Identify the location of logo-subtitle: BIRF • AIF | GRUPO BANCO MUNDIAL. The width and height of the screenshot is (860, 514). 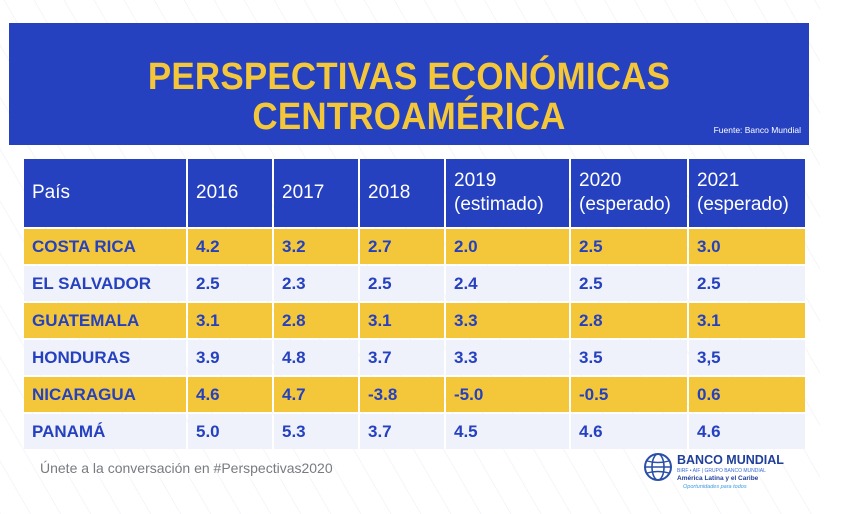
(721, 471).